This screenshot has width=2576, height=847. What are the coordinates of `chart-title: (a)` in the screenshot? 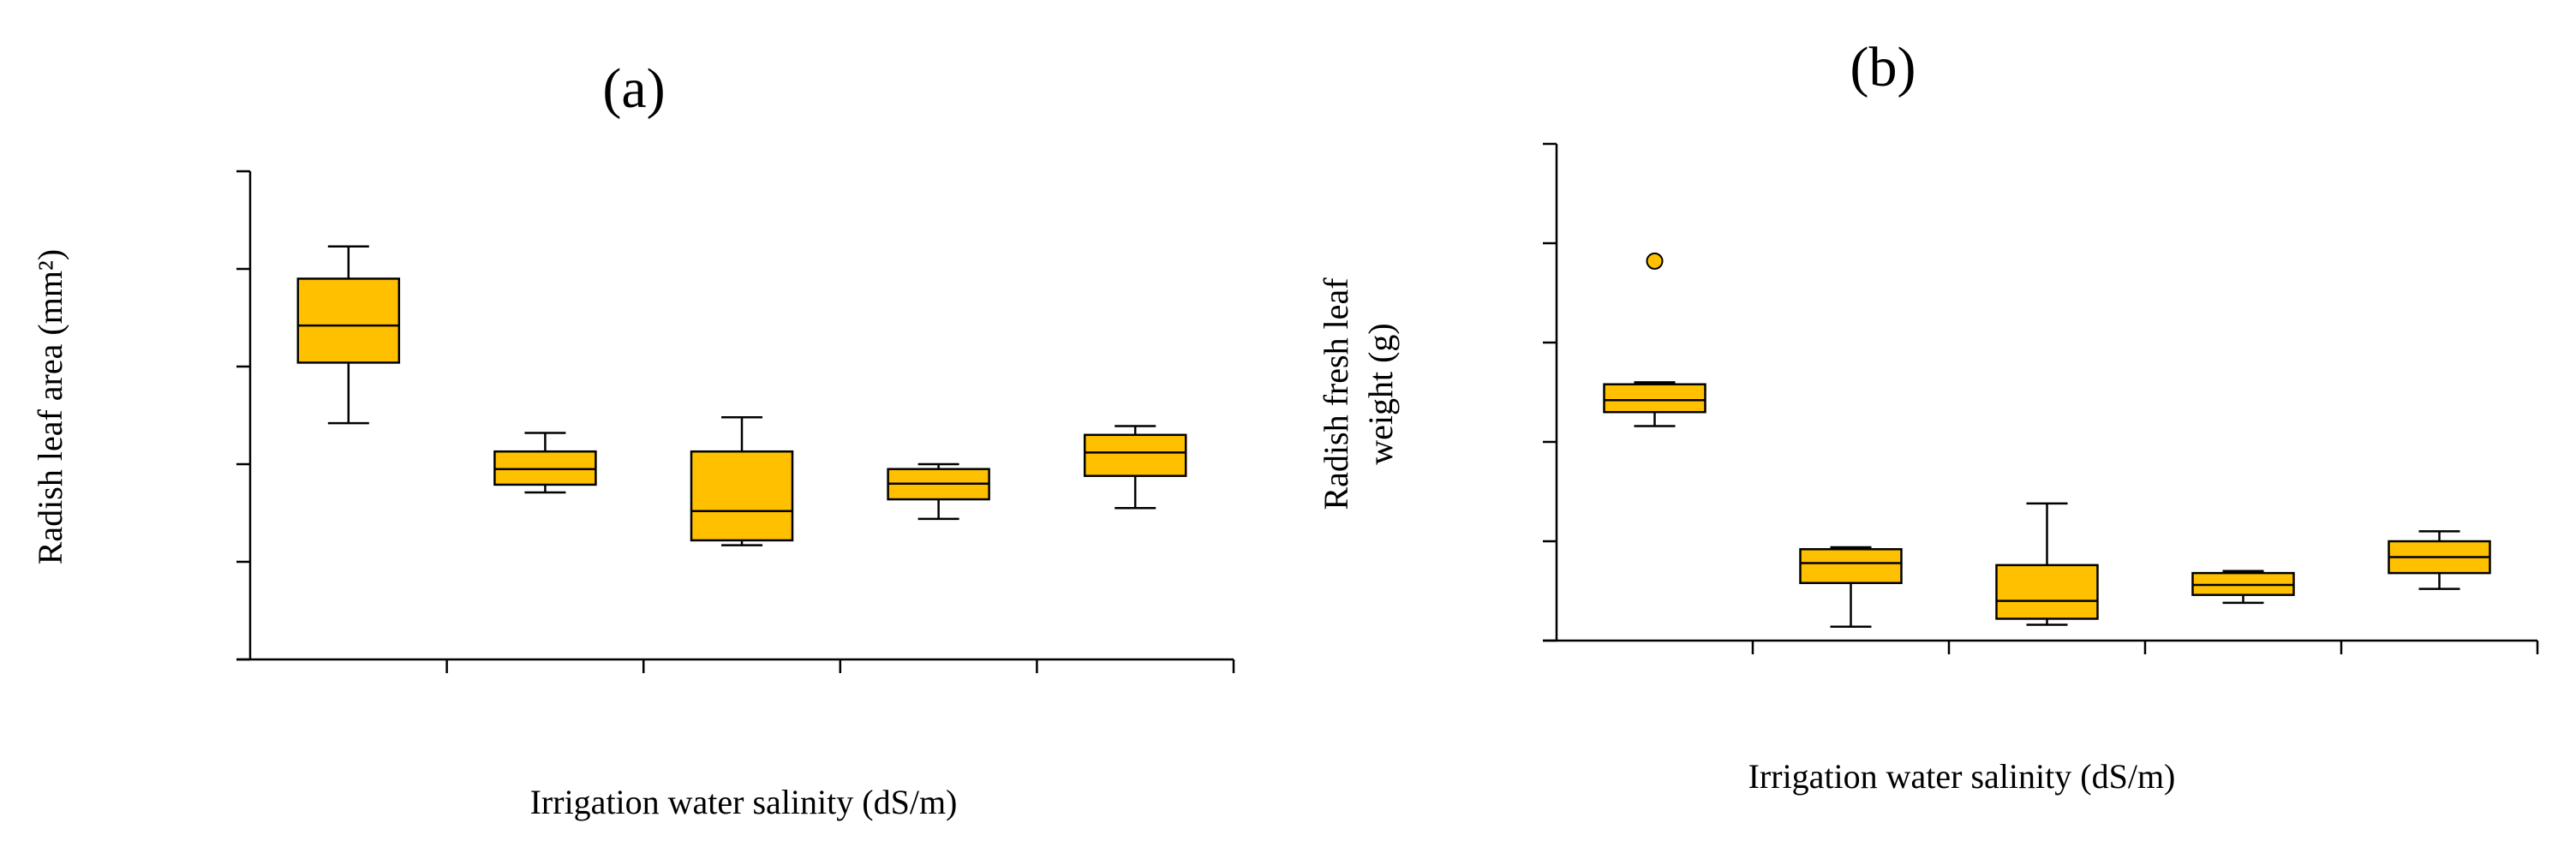 It's located at (634, 89).